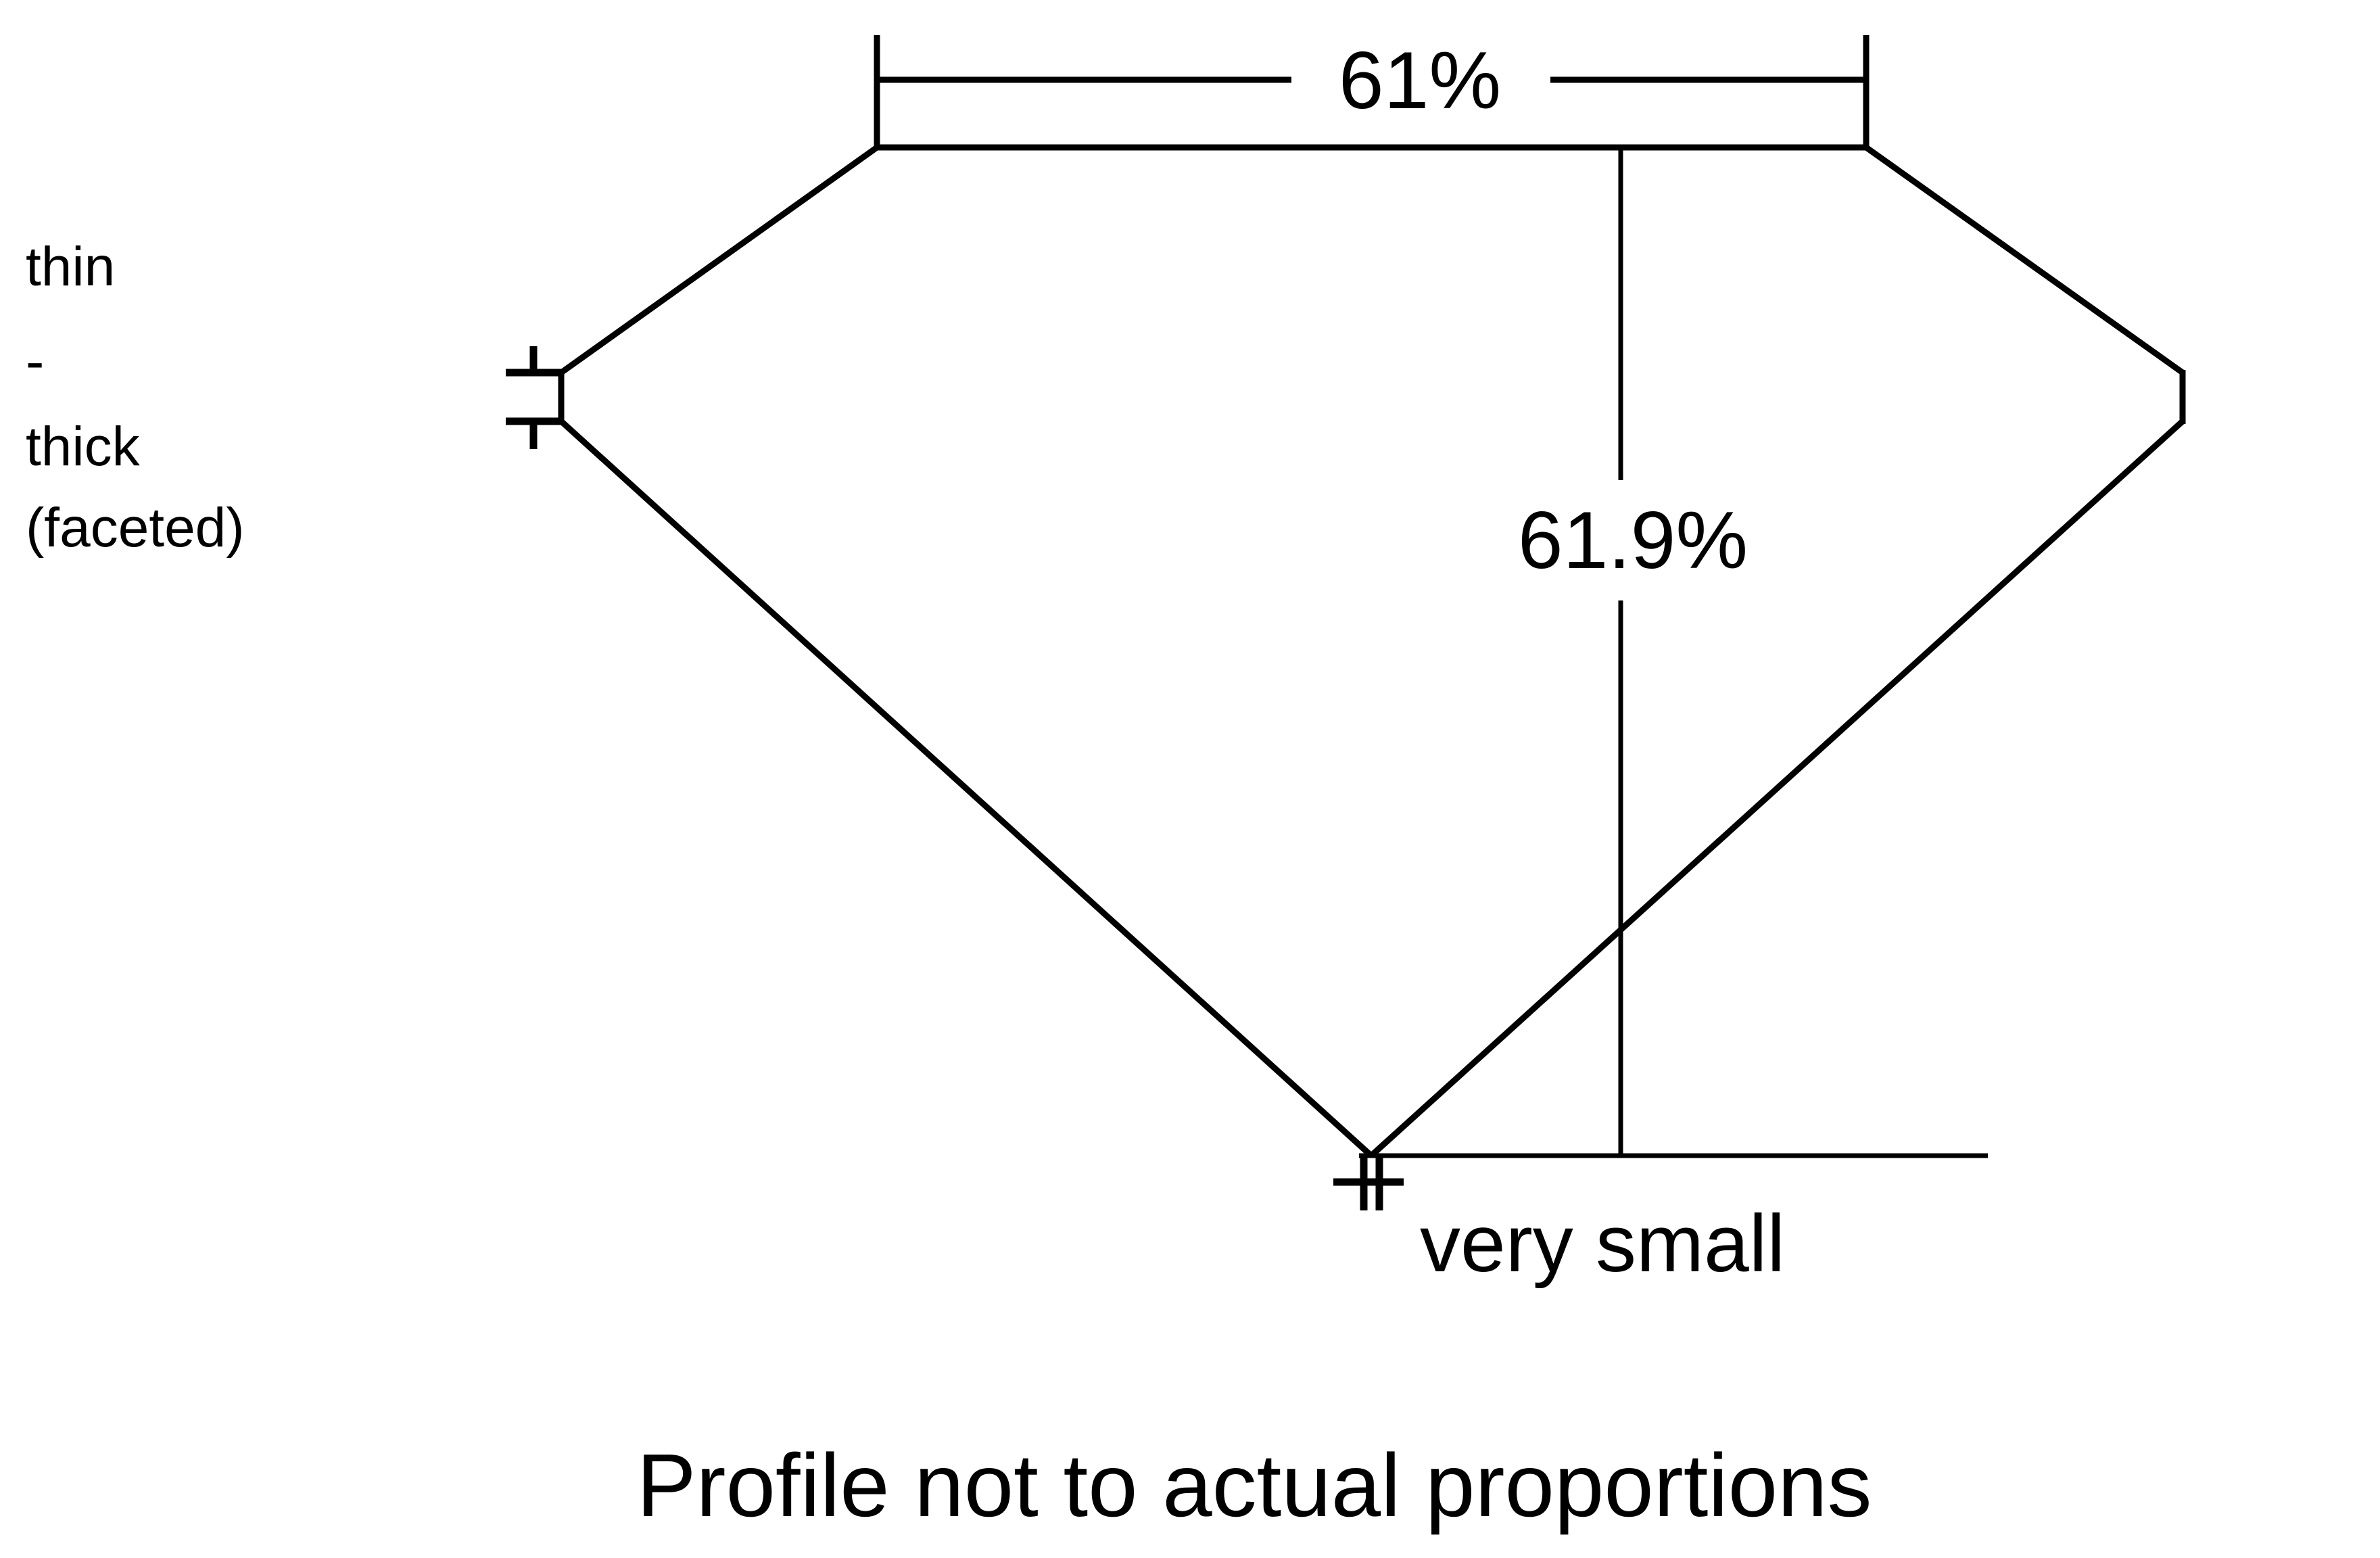  What do you see at coordinates (1254, 1486) in the screenshot?
I see `diagram-caption: Profile not to actual proportions` at bounding box center [1254, 1486].